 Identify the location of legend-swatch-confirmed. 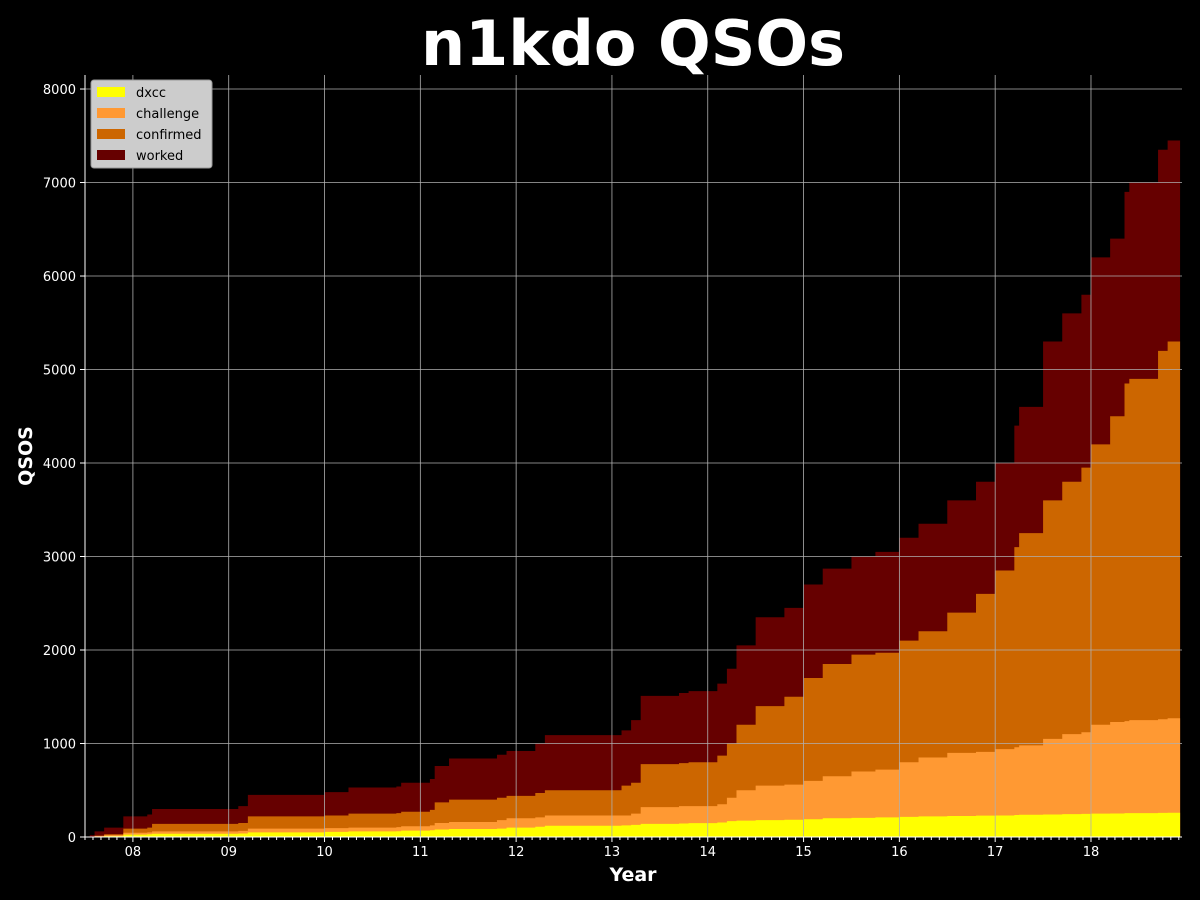
(111, 134).